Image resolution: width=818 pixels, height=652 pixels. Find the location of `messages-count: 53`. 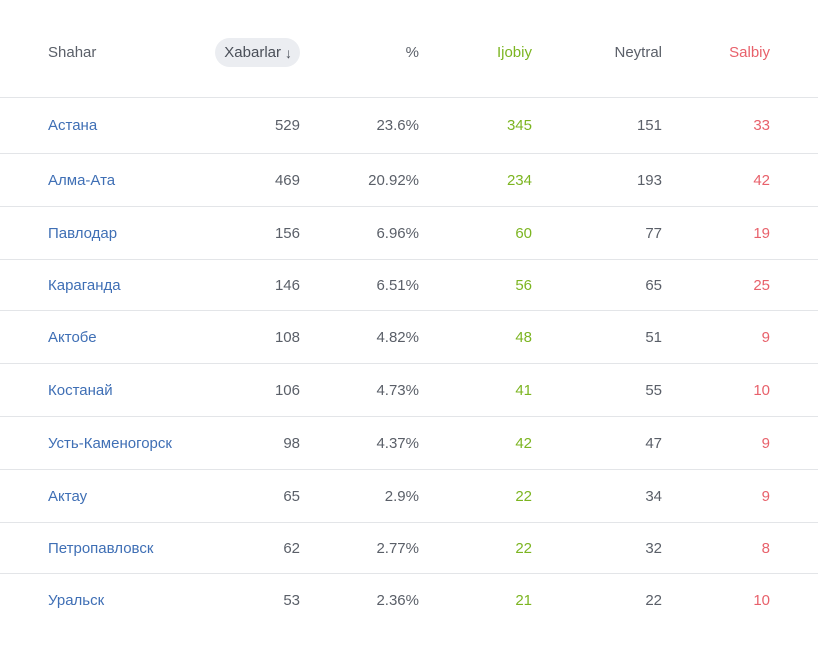

messages-count: 53 is located at coordinates (291, 600).